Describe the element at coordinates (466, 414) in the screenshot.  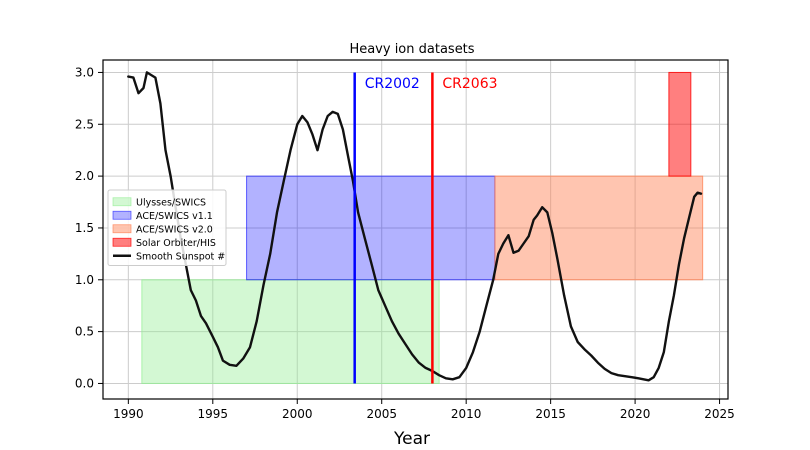
I see `x-tick-label: 2010` at that location.